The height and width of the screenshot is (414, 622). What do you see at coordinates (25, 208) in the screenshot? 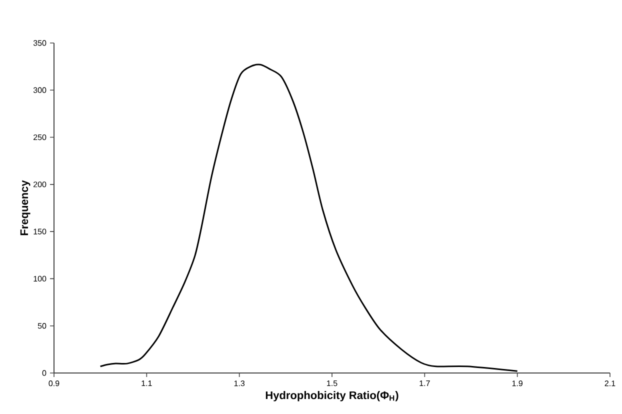
I see `y-axis-title: Frequency` at bounding box center [25, 208].